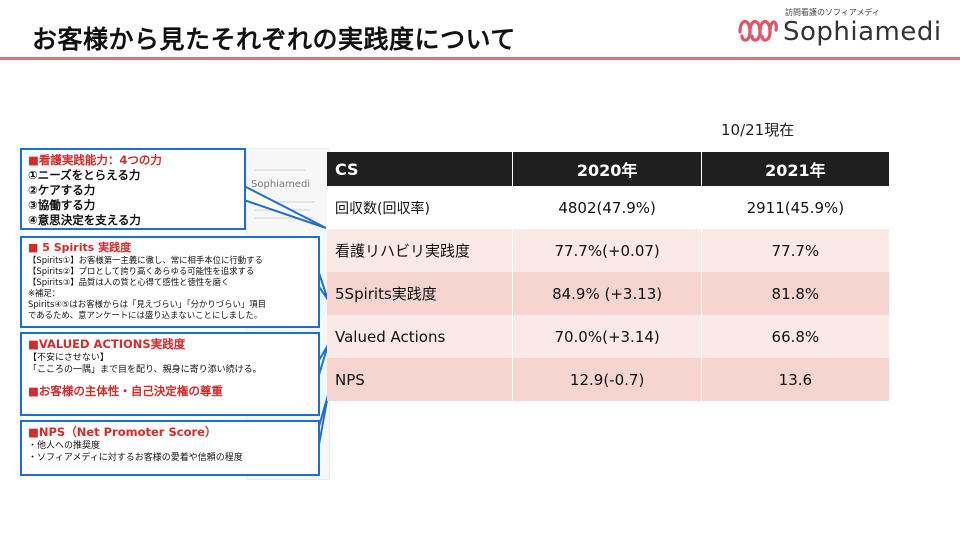 This screenshot has height=540, width=960. Describe the element at coordinates (420, 207) in the screenshot. I see `row-label: 回収数(回収率)` at that location.